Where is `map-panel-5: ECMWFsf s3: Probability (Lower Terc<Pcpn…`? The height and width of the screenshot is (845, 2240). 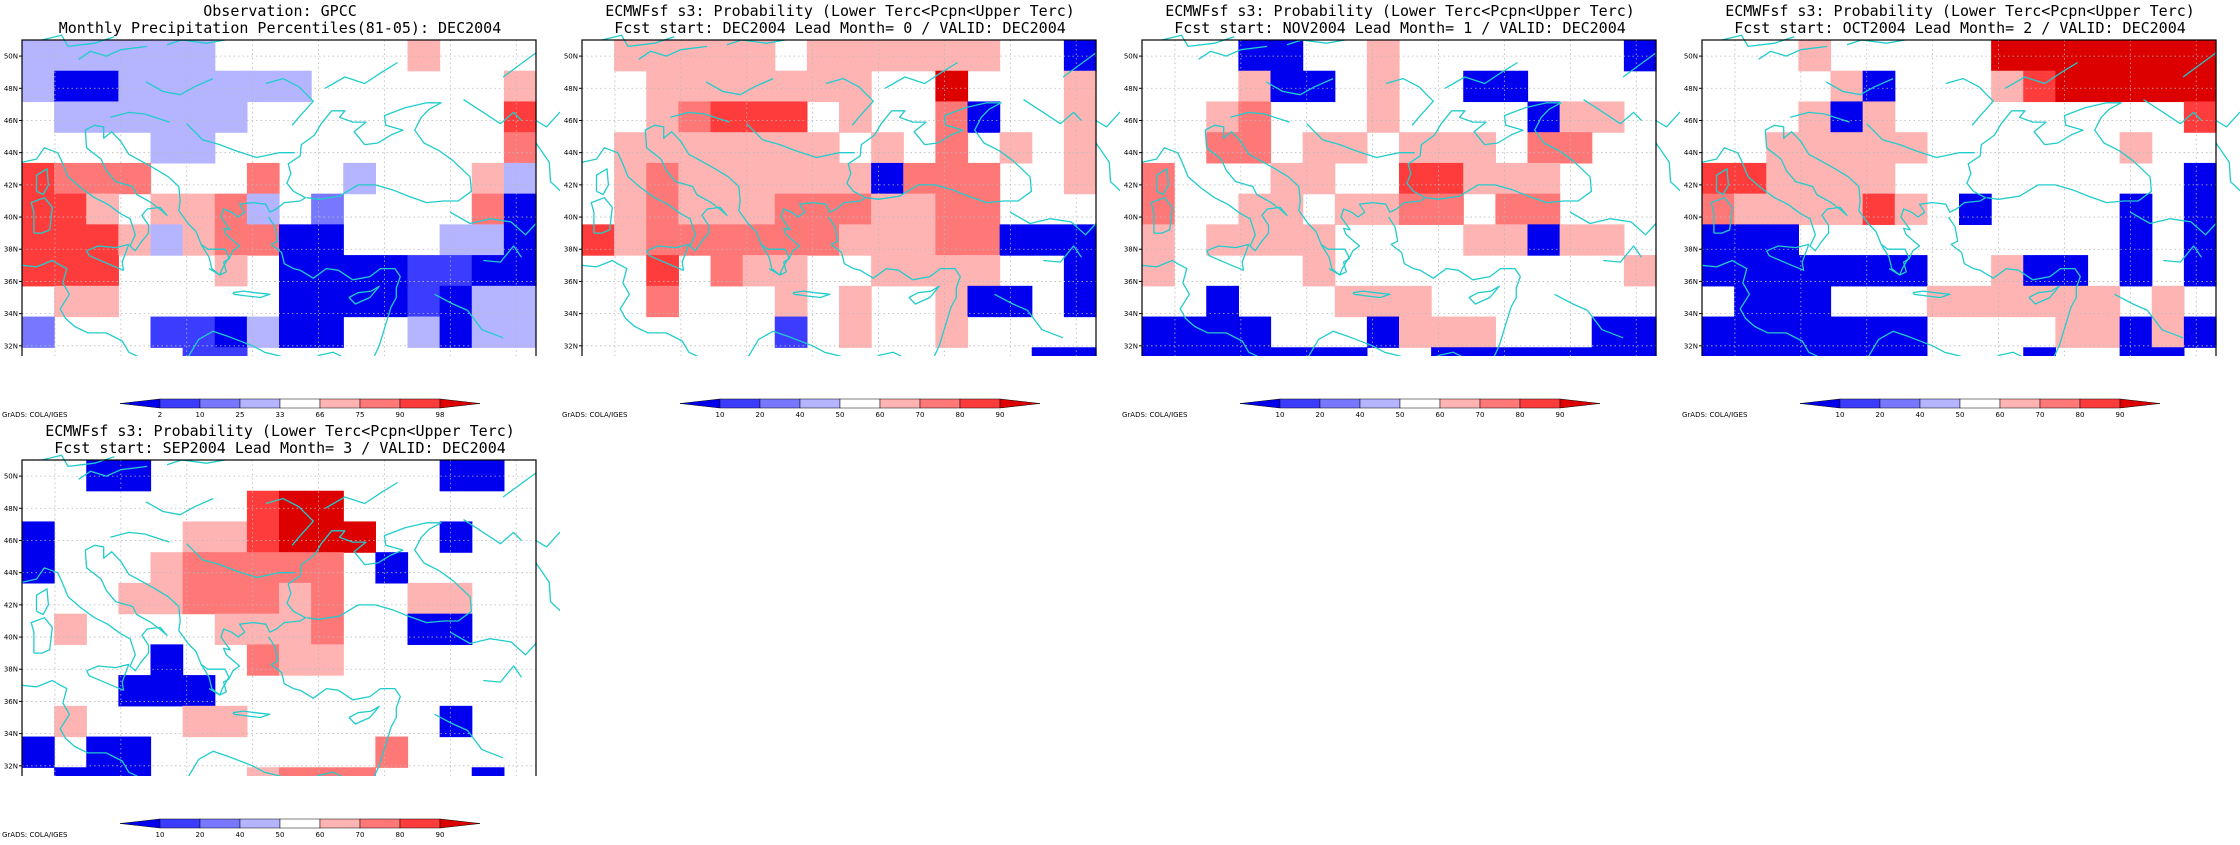 map-panel-5: ECMWFsf s3: Probability (Lower Terc<Pcpn… is located at coordinates (280, 630).